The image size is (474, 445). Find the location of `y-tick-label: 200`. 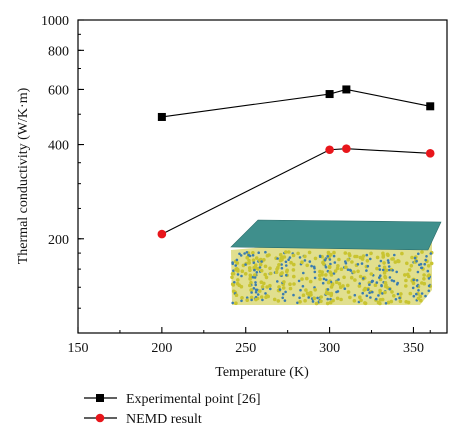

y-tick-label: 200 is located at coordinates (58, 240).